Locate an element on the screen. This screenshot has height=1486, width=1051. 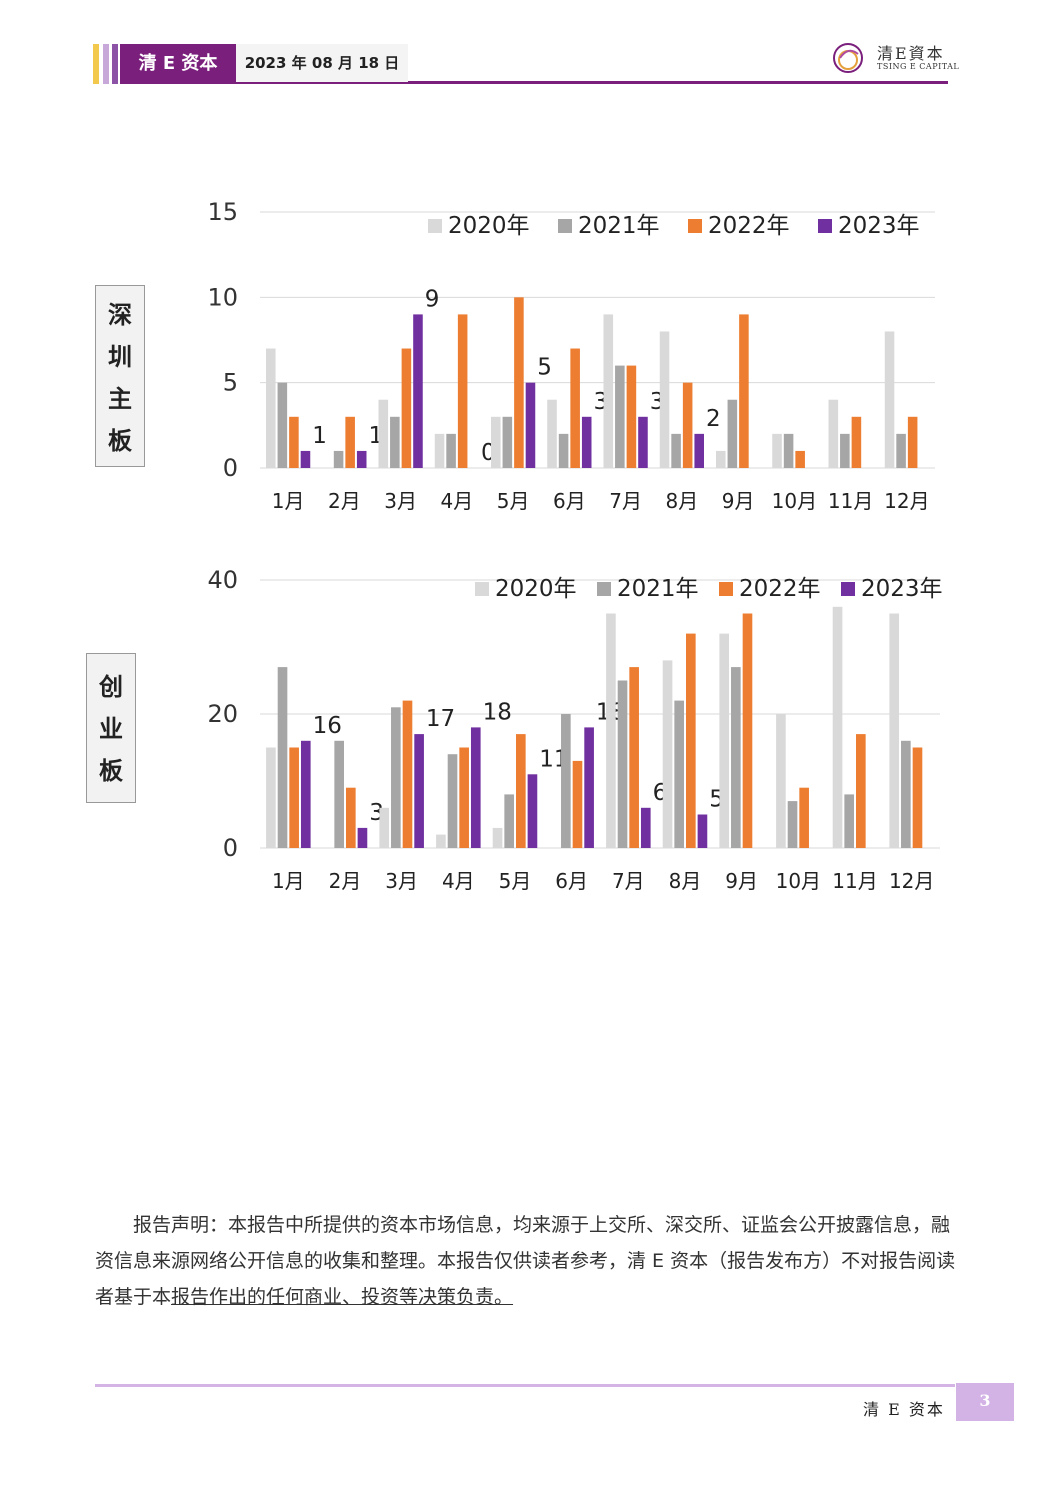
data-label: 18 is located at coordinates (497, 712).